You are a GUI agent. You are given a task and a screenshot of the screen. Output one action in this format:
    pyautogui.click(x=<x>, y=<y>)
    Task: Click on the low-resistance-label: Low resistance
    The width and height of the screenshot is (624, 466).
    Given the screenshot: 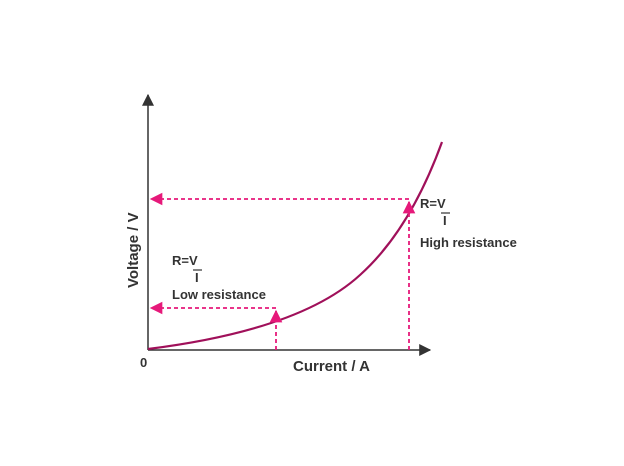 What is the action you would take?
    pyautogui.click(x=219, y=294)
    